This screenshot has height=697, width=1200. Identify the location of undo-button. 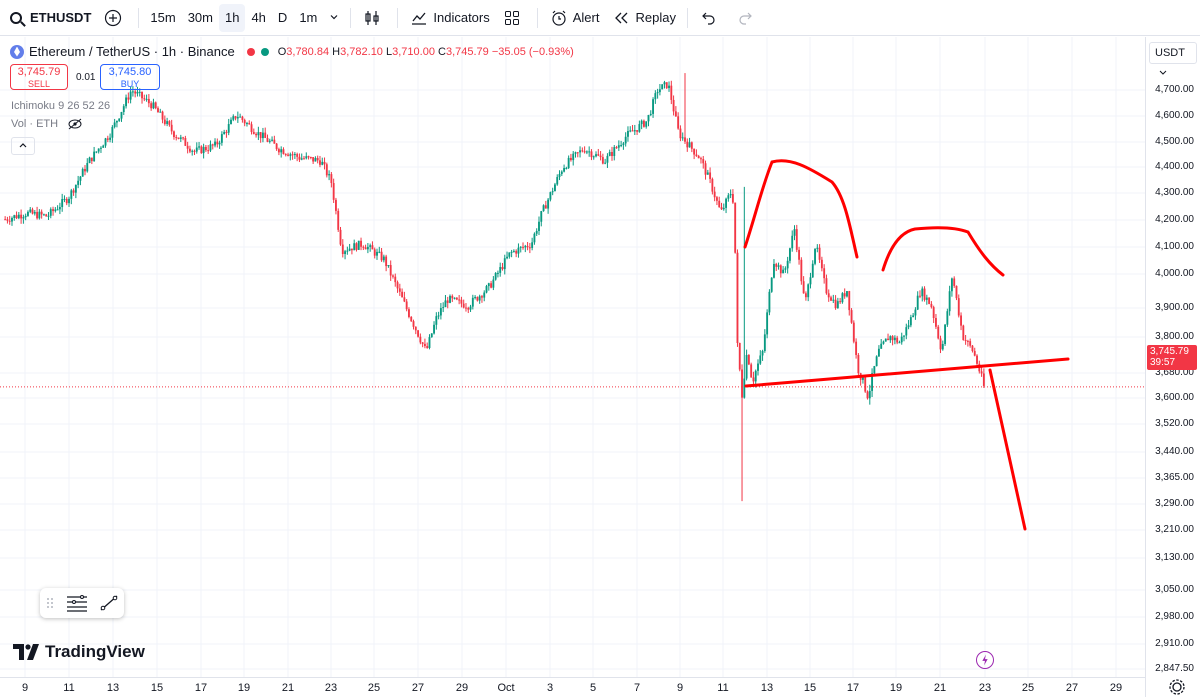
(711, 18).